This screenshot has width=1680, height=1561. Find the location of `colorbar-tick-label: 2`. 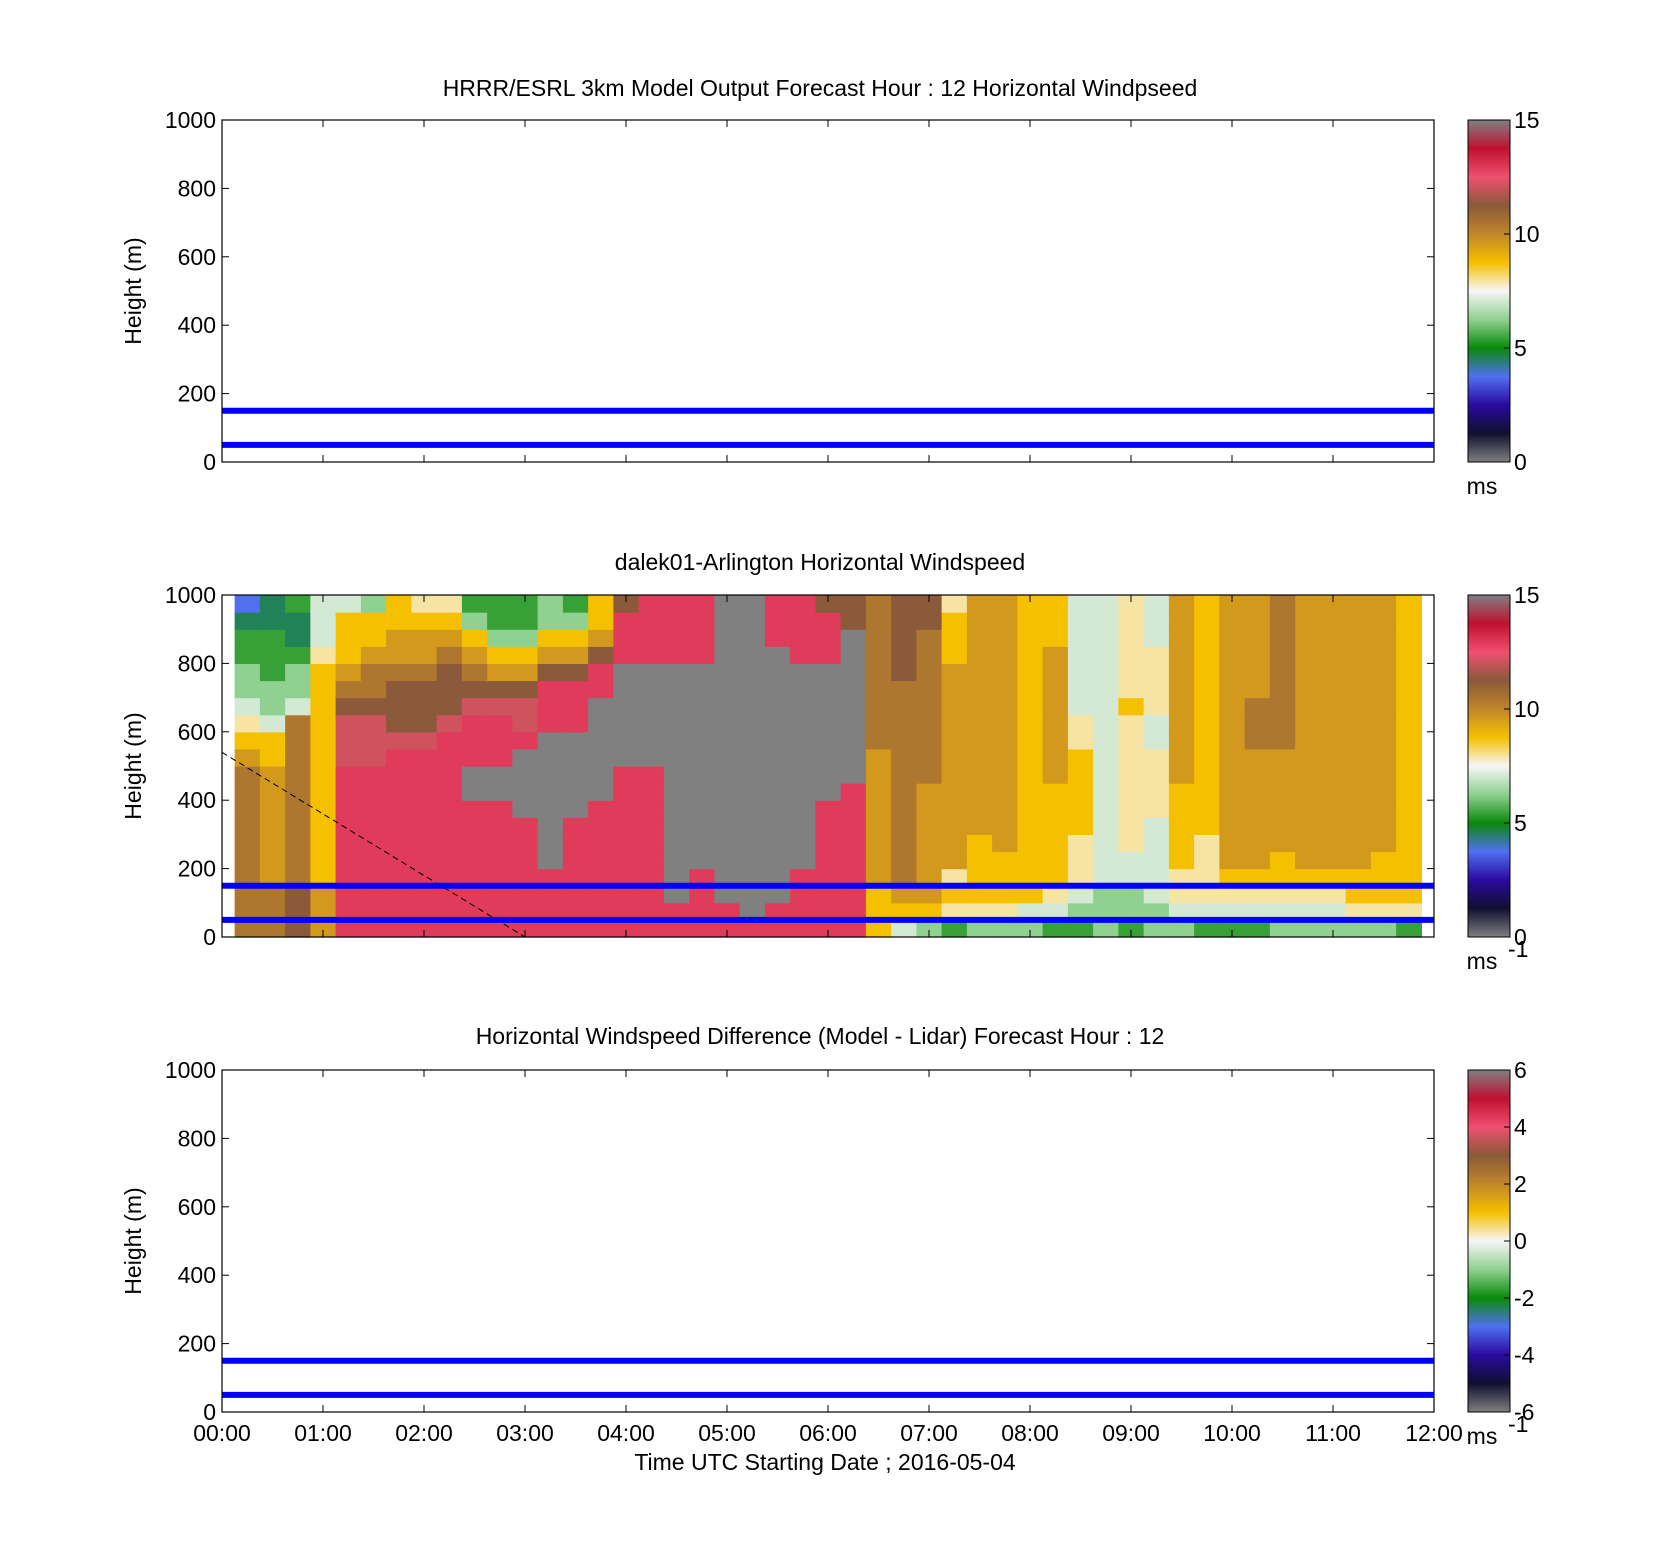

colorbar-tick-label: 2 is located at coordinates (1520, 1184).